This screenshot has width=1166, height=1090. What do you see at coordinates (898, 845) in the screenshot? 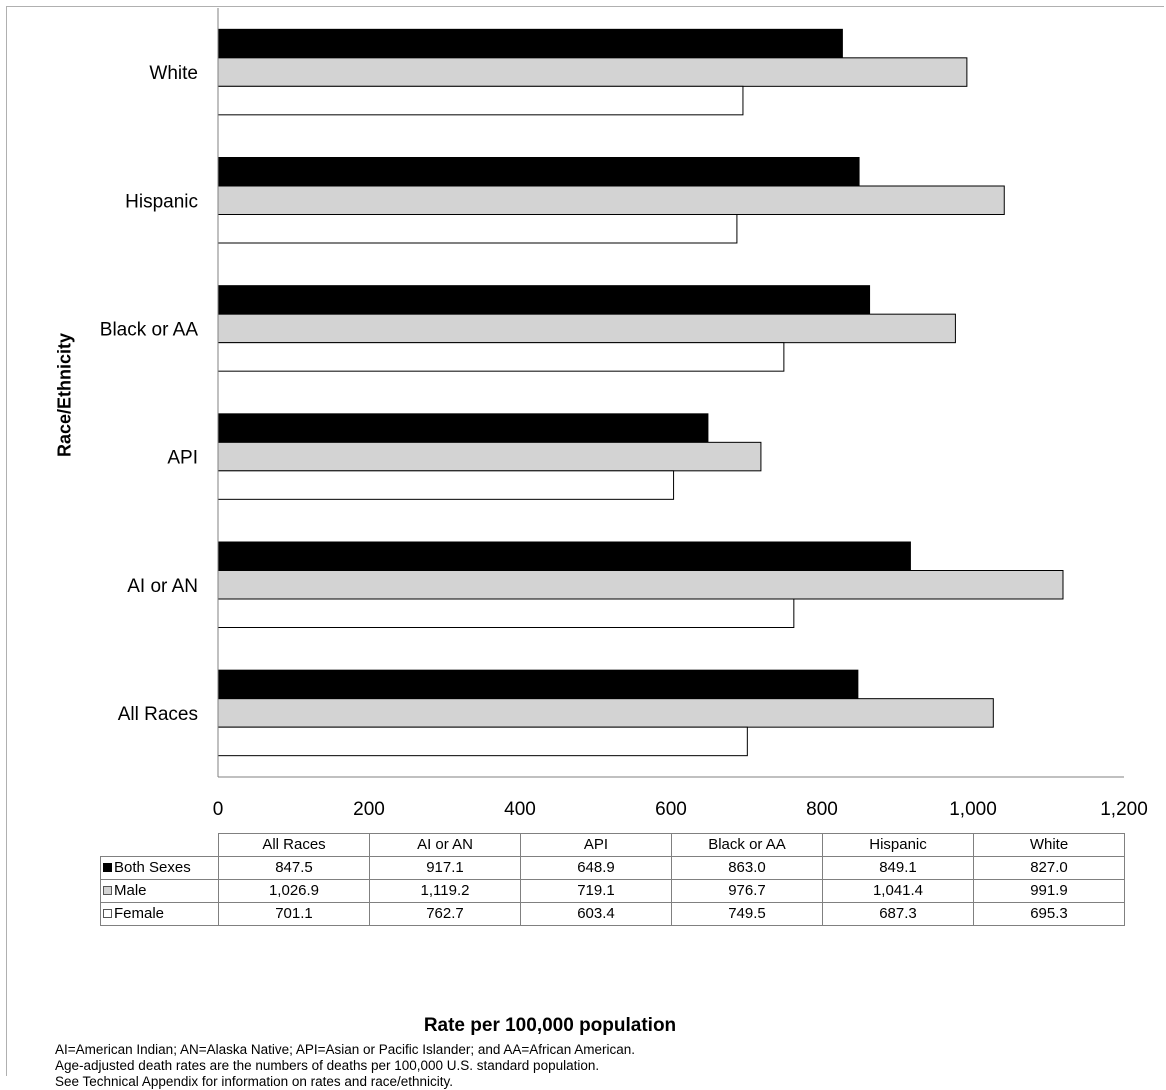
I see `column-header: Hispanic` at bounding box center [898, 845].